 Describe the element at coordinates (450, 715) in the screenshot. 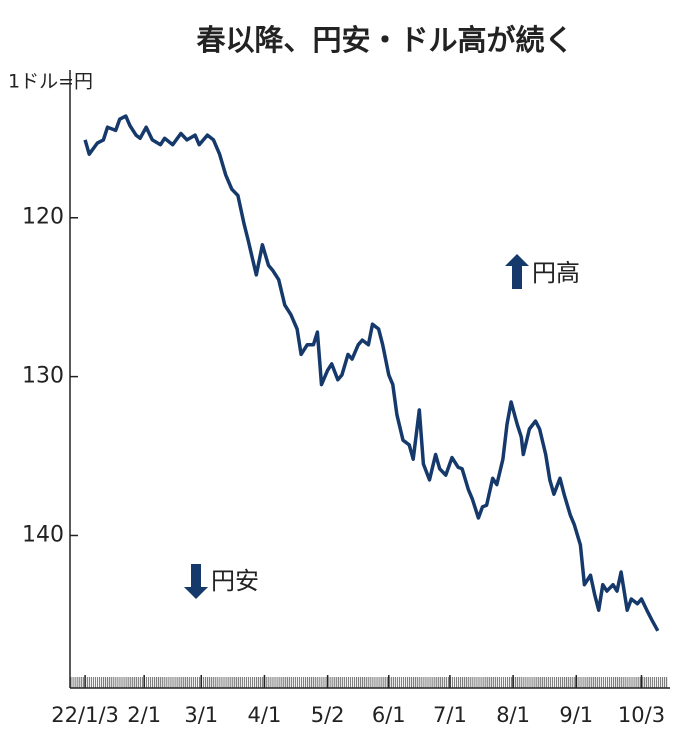

I see `x-tick-label: 7/1` at that location.